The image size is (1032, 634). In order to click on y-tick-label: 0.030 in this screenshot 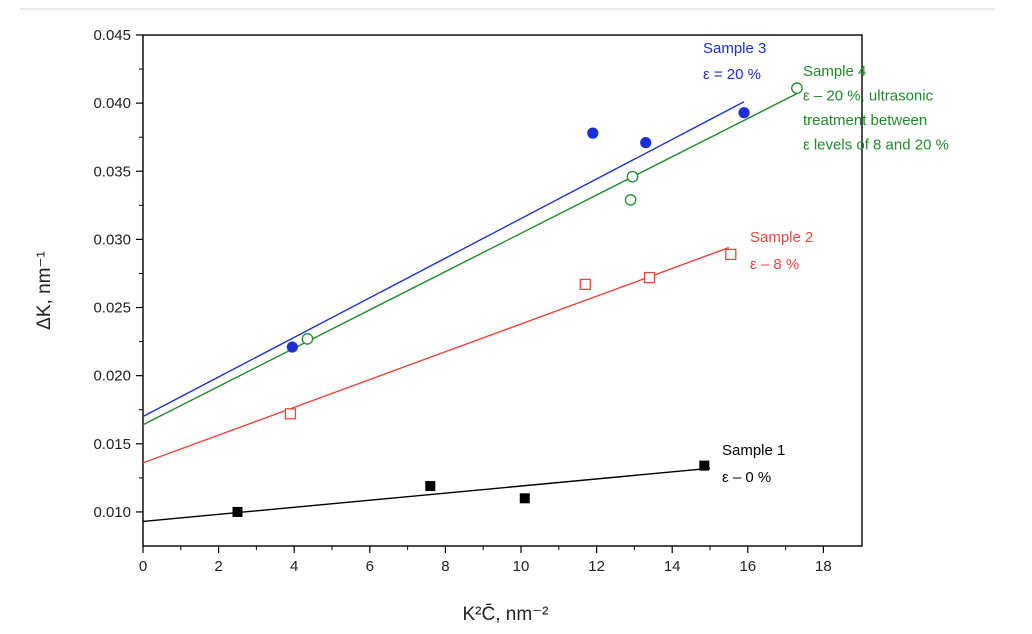, I will do `click(112, 239)`.